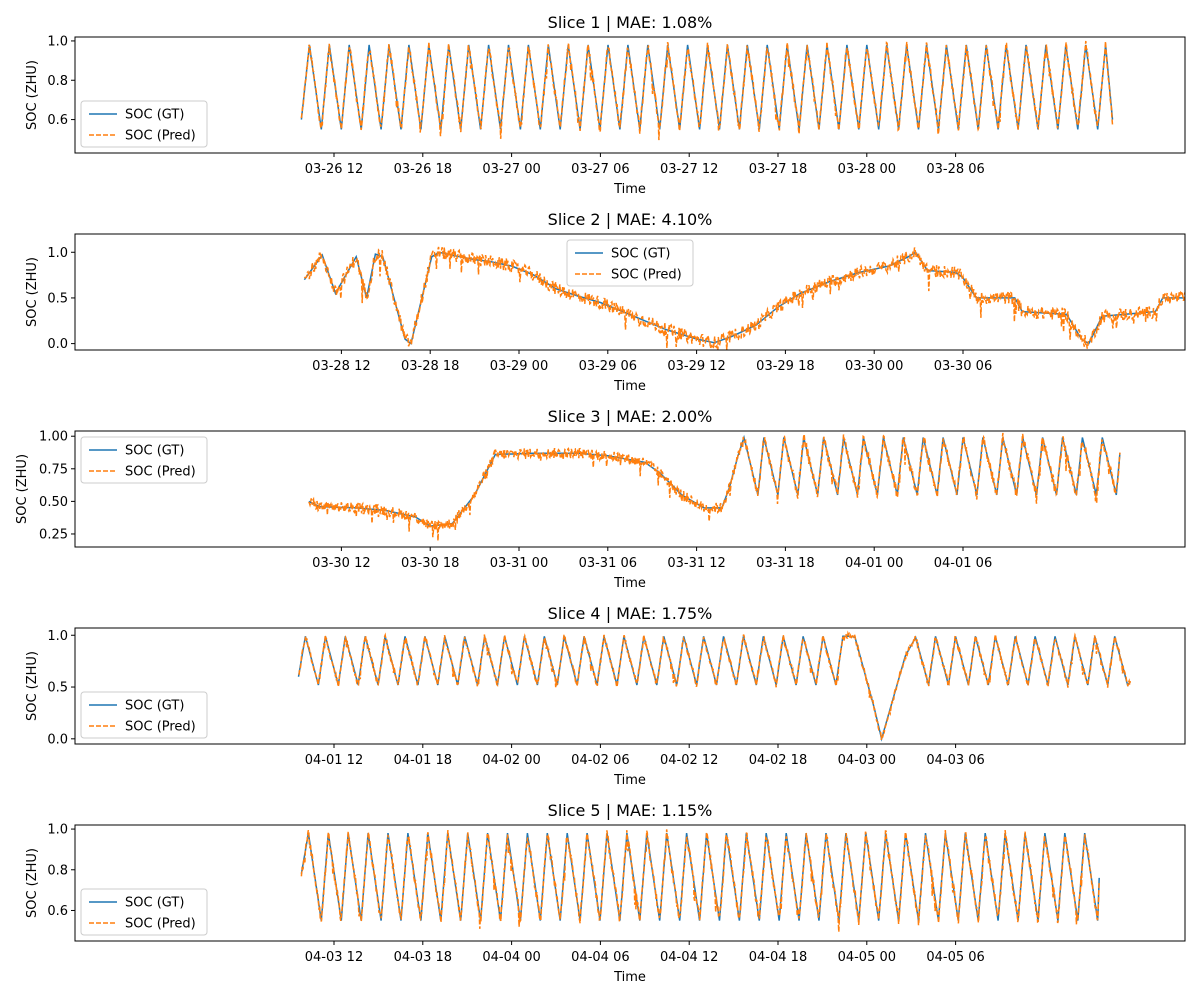 The width and height of the screenshot is (1200, 1000). I want to click on chart-title: Slice 2 | MAE: 4.10%, so click(630, 219).